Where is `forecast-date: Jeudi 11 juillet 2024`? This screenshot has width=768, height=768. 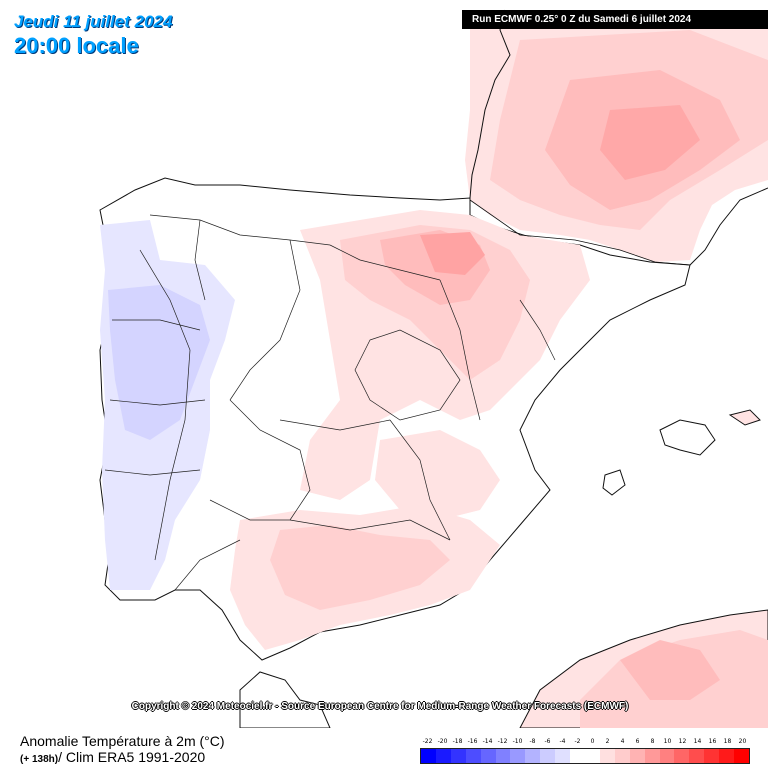
forecast-date: Jeudi 11 juillet 2024 is located at coordinates (93, 21).